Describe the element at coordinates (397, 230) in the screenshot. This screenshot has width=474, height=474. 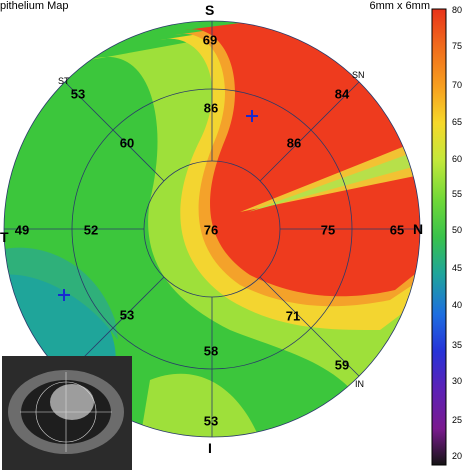
I see `zone-nasal-outer-value: 65` at that location.